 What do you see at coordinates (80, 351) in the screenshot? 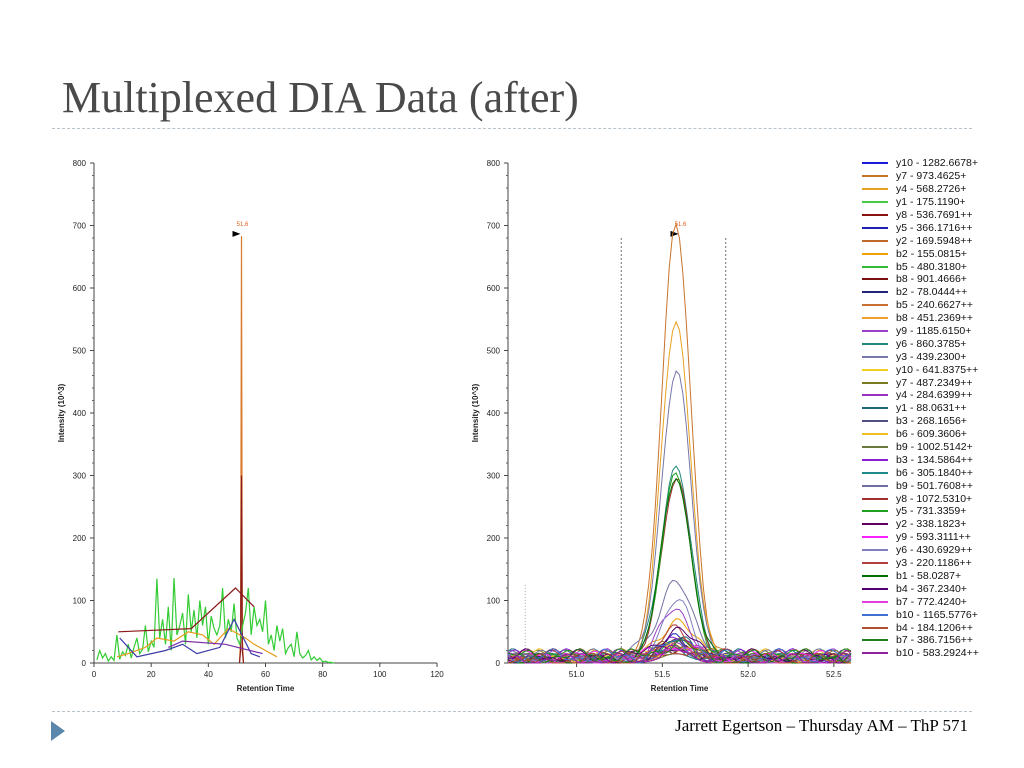
I see `y-tick-label: 500` at bounding box center [80, 351].